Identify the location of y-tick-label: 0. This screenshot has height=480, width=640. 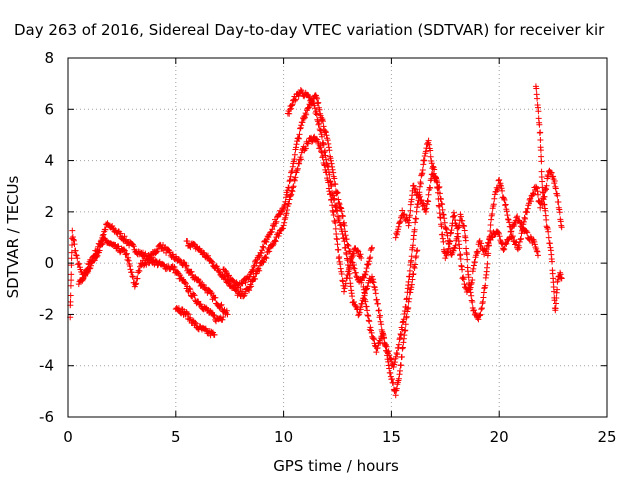
(49, 263).